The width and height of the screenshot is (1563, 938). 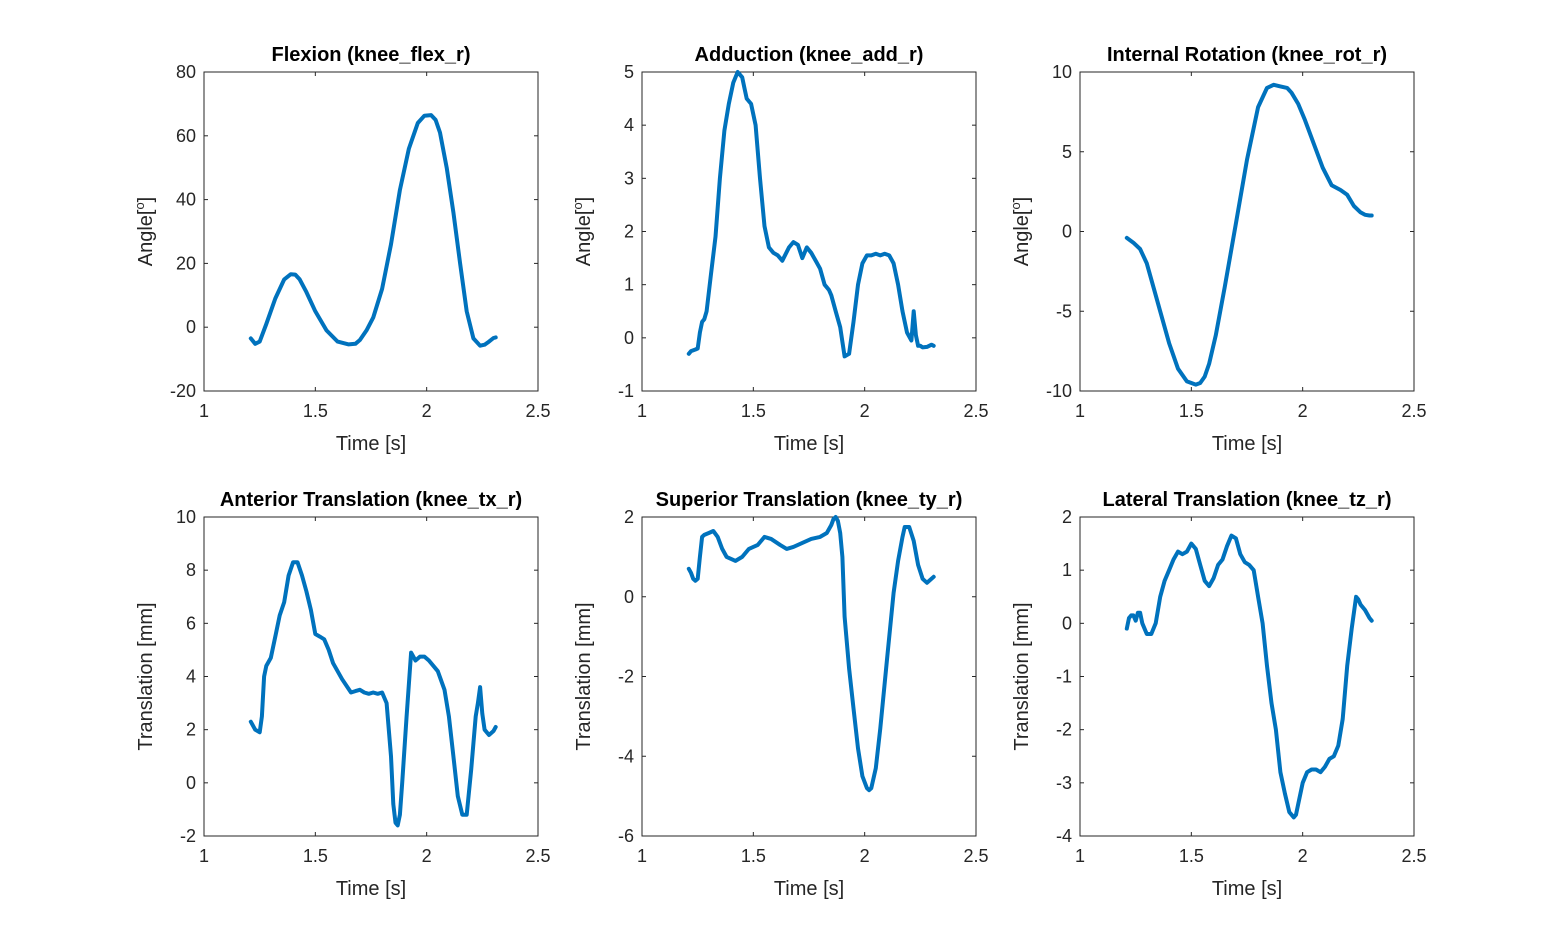 What do you see at coordinates (191, 623) in the screenshot?
I see `y-tick-label: 6` at bounding box center [191, 623].